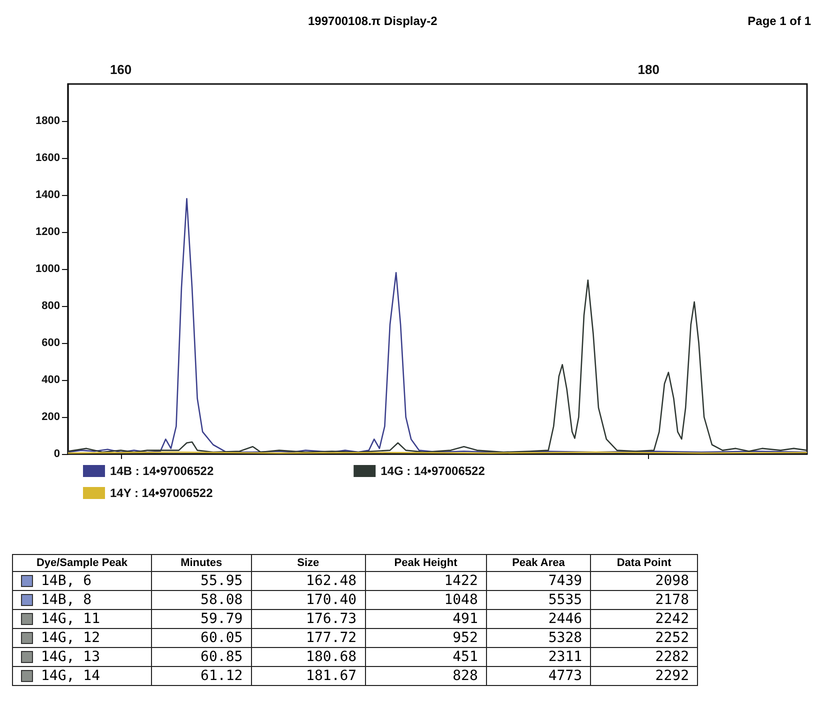  Describe the element at coordinates (82, 563) in the screenshot. I see `category-label: Dye/Sample Peak` at that location.